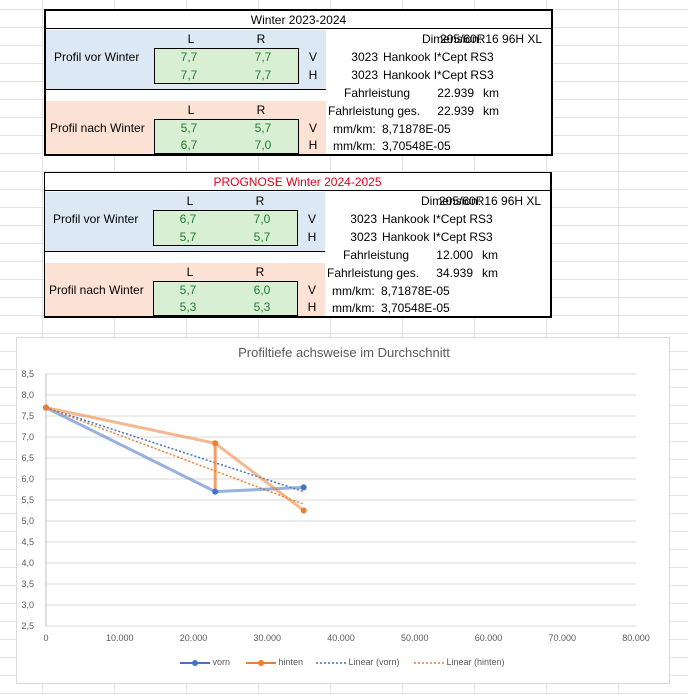 This screenshot has width=688, height=695. Describe the element at coordinates (175, 459) in the screenshot. I see `series-line-hinten` at that location.